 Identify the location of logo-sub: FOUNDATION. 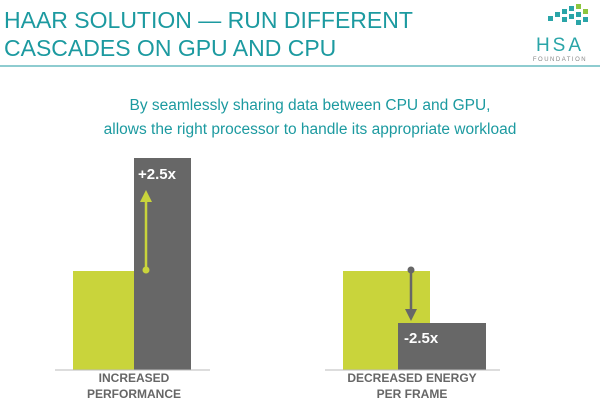
(560, 60).